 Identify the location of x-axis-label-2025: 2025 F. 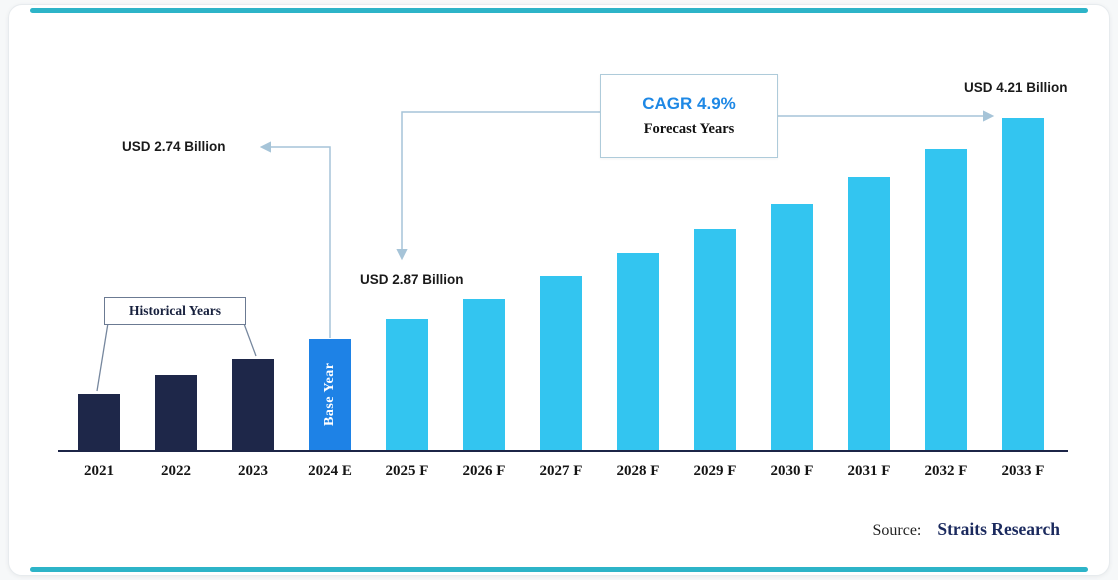
(407, 471).